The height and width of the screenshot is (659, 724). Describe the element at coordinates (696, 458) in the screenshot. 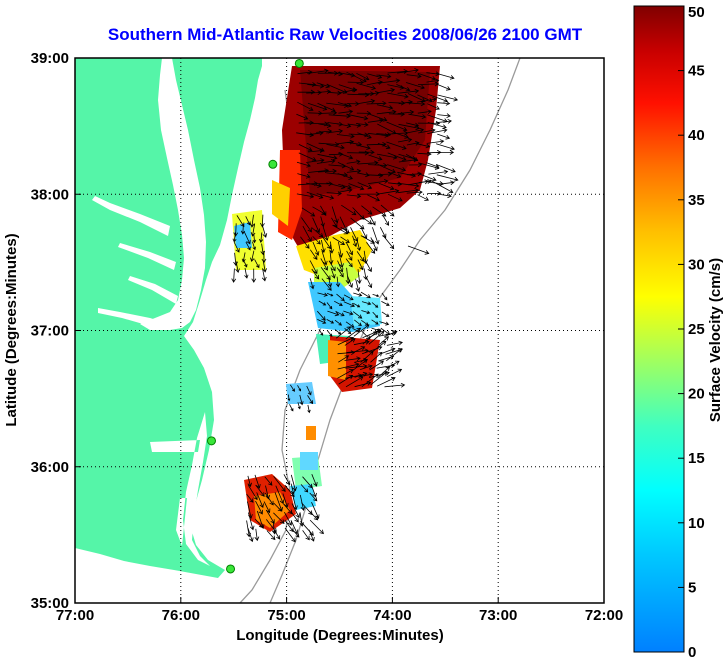

I see `colorbar-tick-label: 15` at that location.